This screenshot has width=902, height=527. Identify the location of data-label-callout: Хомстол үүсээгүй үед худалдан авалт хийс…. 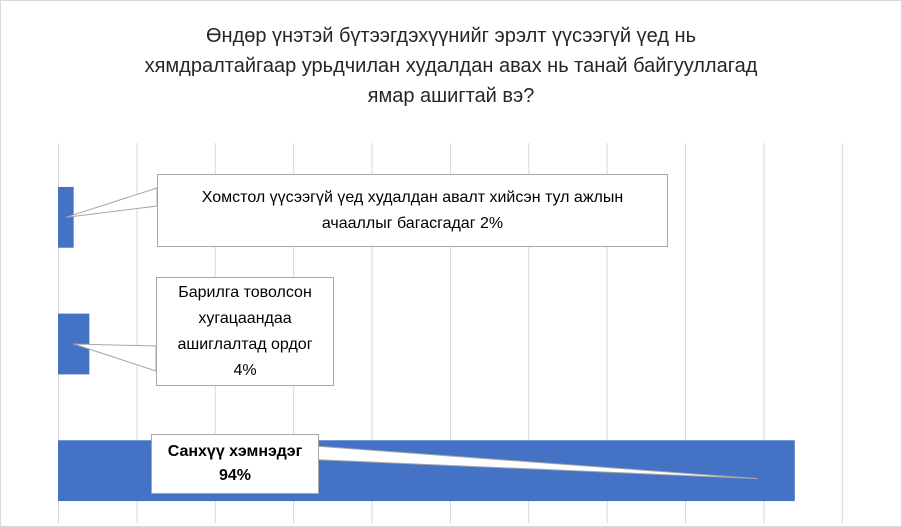
(412, 210).